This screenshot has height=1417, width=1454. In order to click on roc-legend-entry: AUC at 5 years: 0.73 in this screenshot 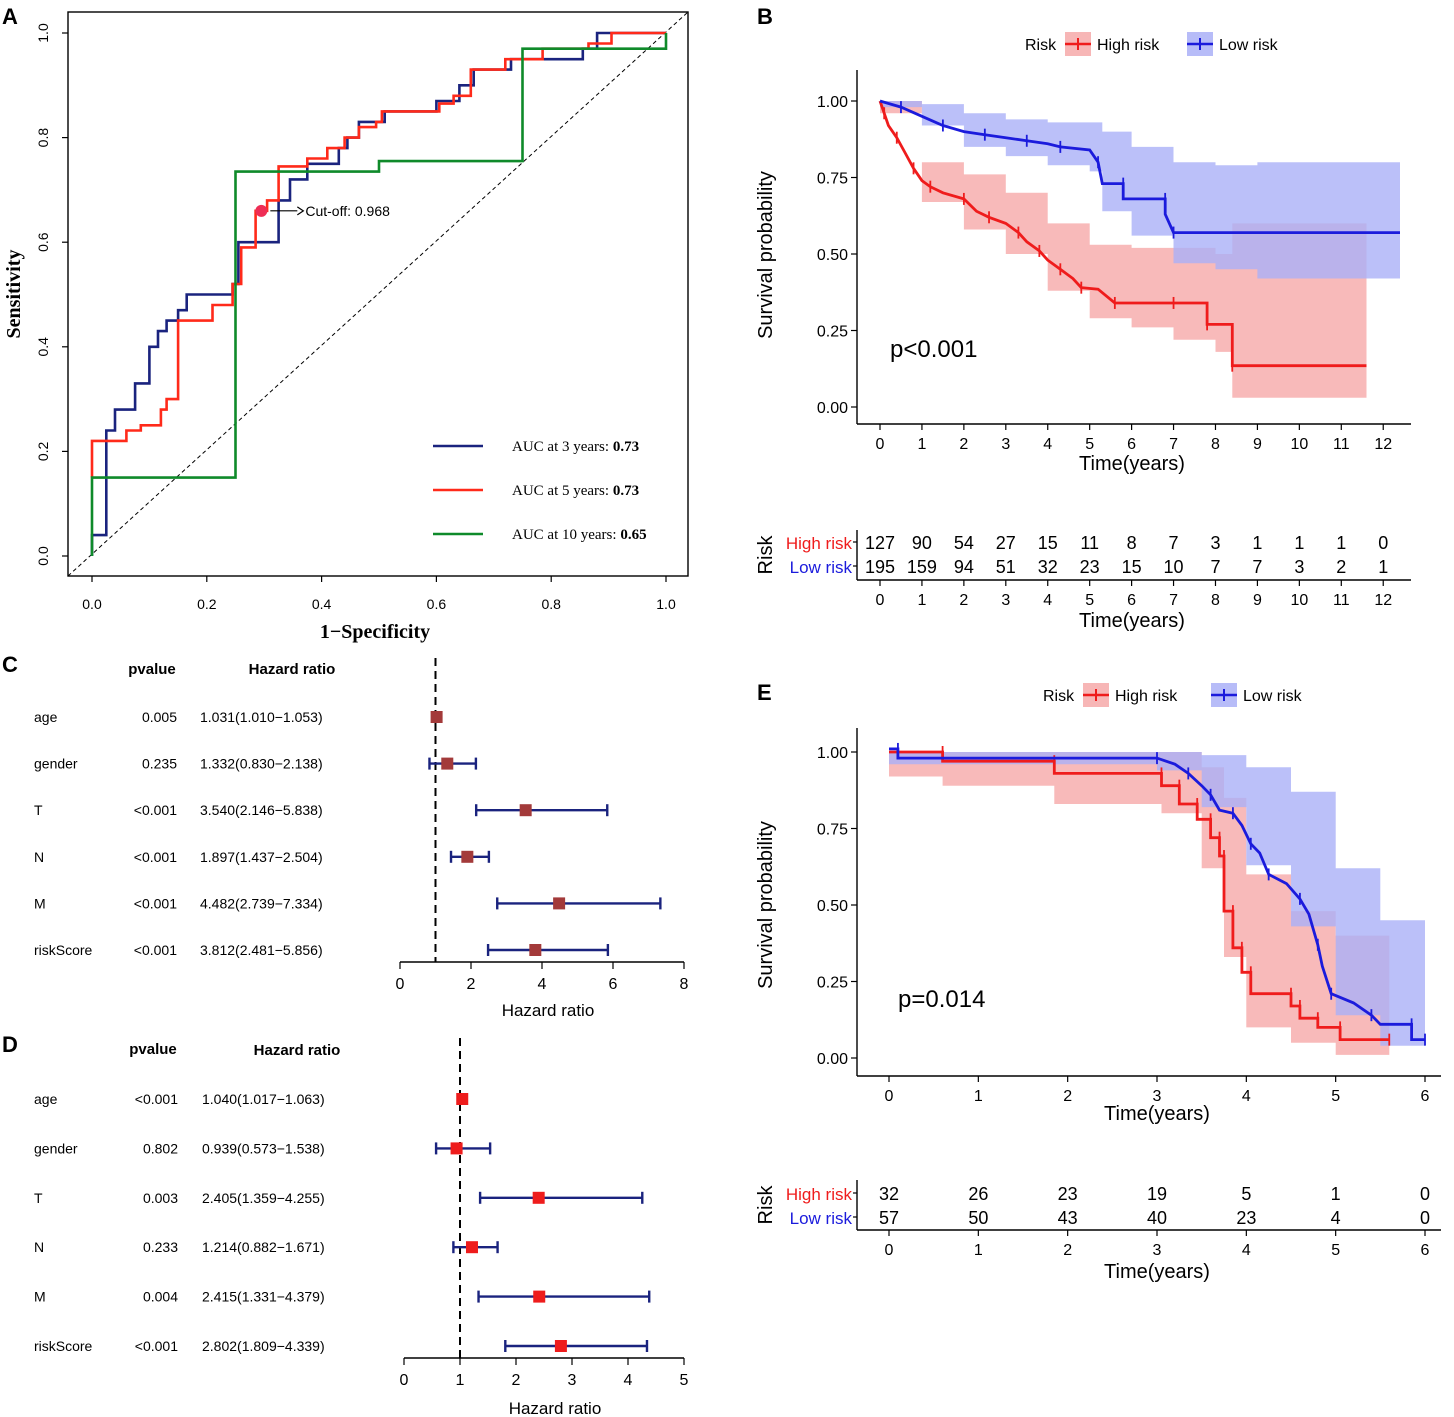, I will do `click(575, 491)`.